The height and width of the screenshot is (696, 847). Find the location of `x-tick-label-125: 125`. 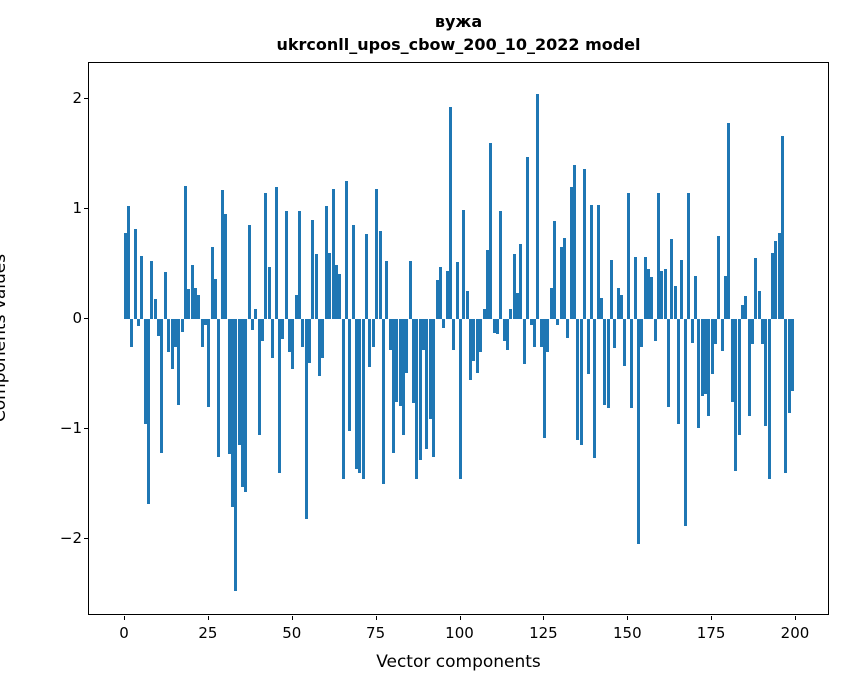

x-tick-label-125: 125 is located at coordinates (543, 633).